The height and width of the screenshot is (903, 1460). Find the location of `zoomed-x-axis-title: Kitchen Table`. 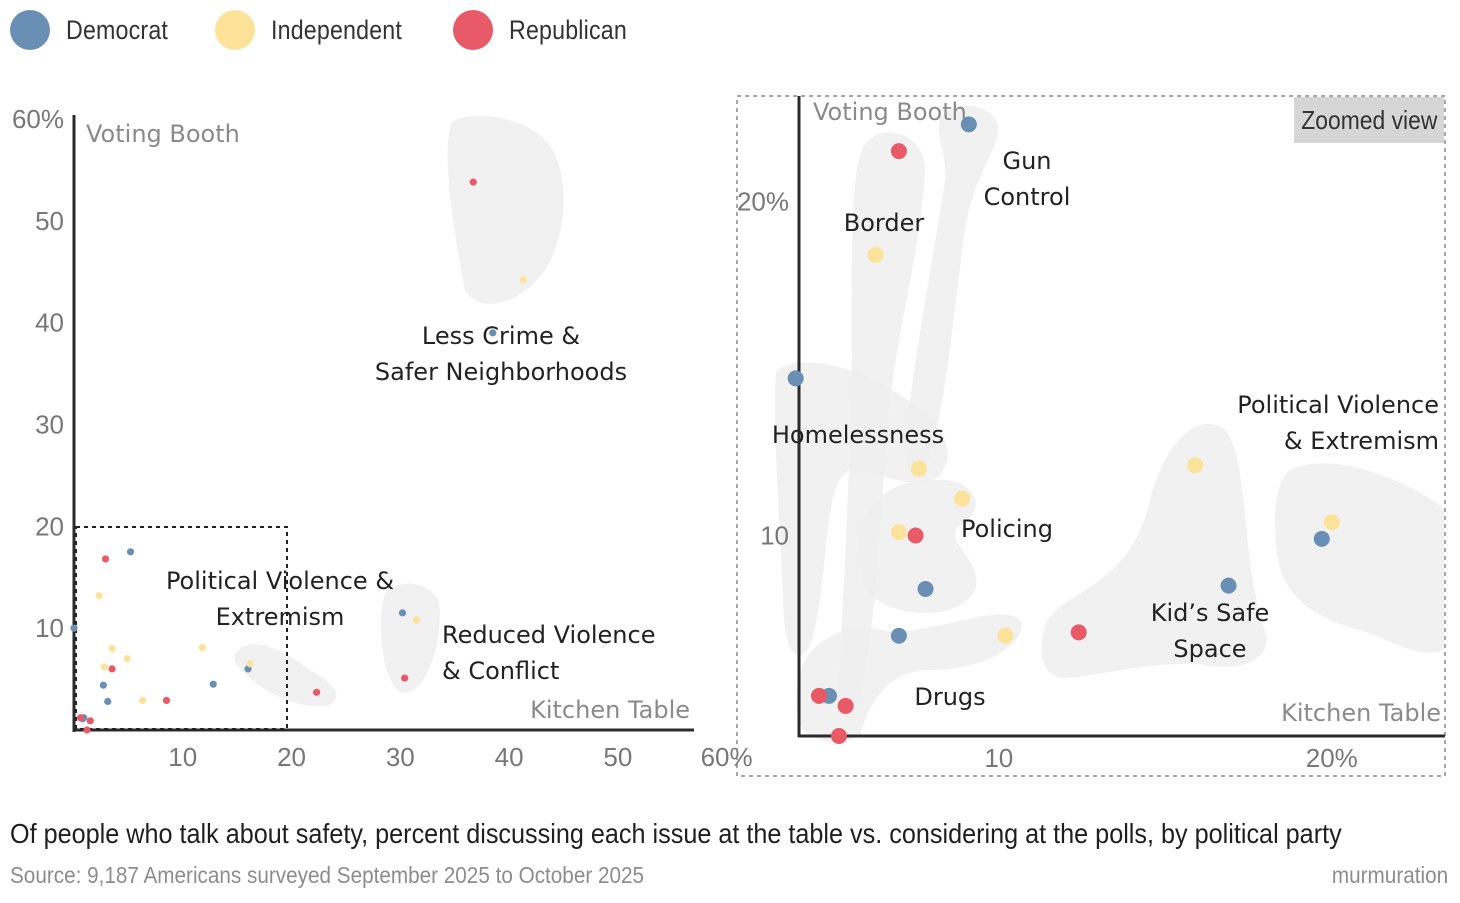

zoomed-x-axis-title: Kitchen Table is located at coordinates (1361, 713).